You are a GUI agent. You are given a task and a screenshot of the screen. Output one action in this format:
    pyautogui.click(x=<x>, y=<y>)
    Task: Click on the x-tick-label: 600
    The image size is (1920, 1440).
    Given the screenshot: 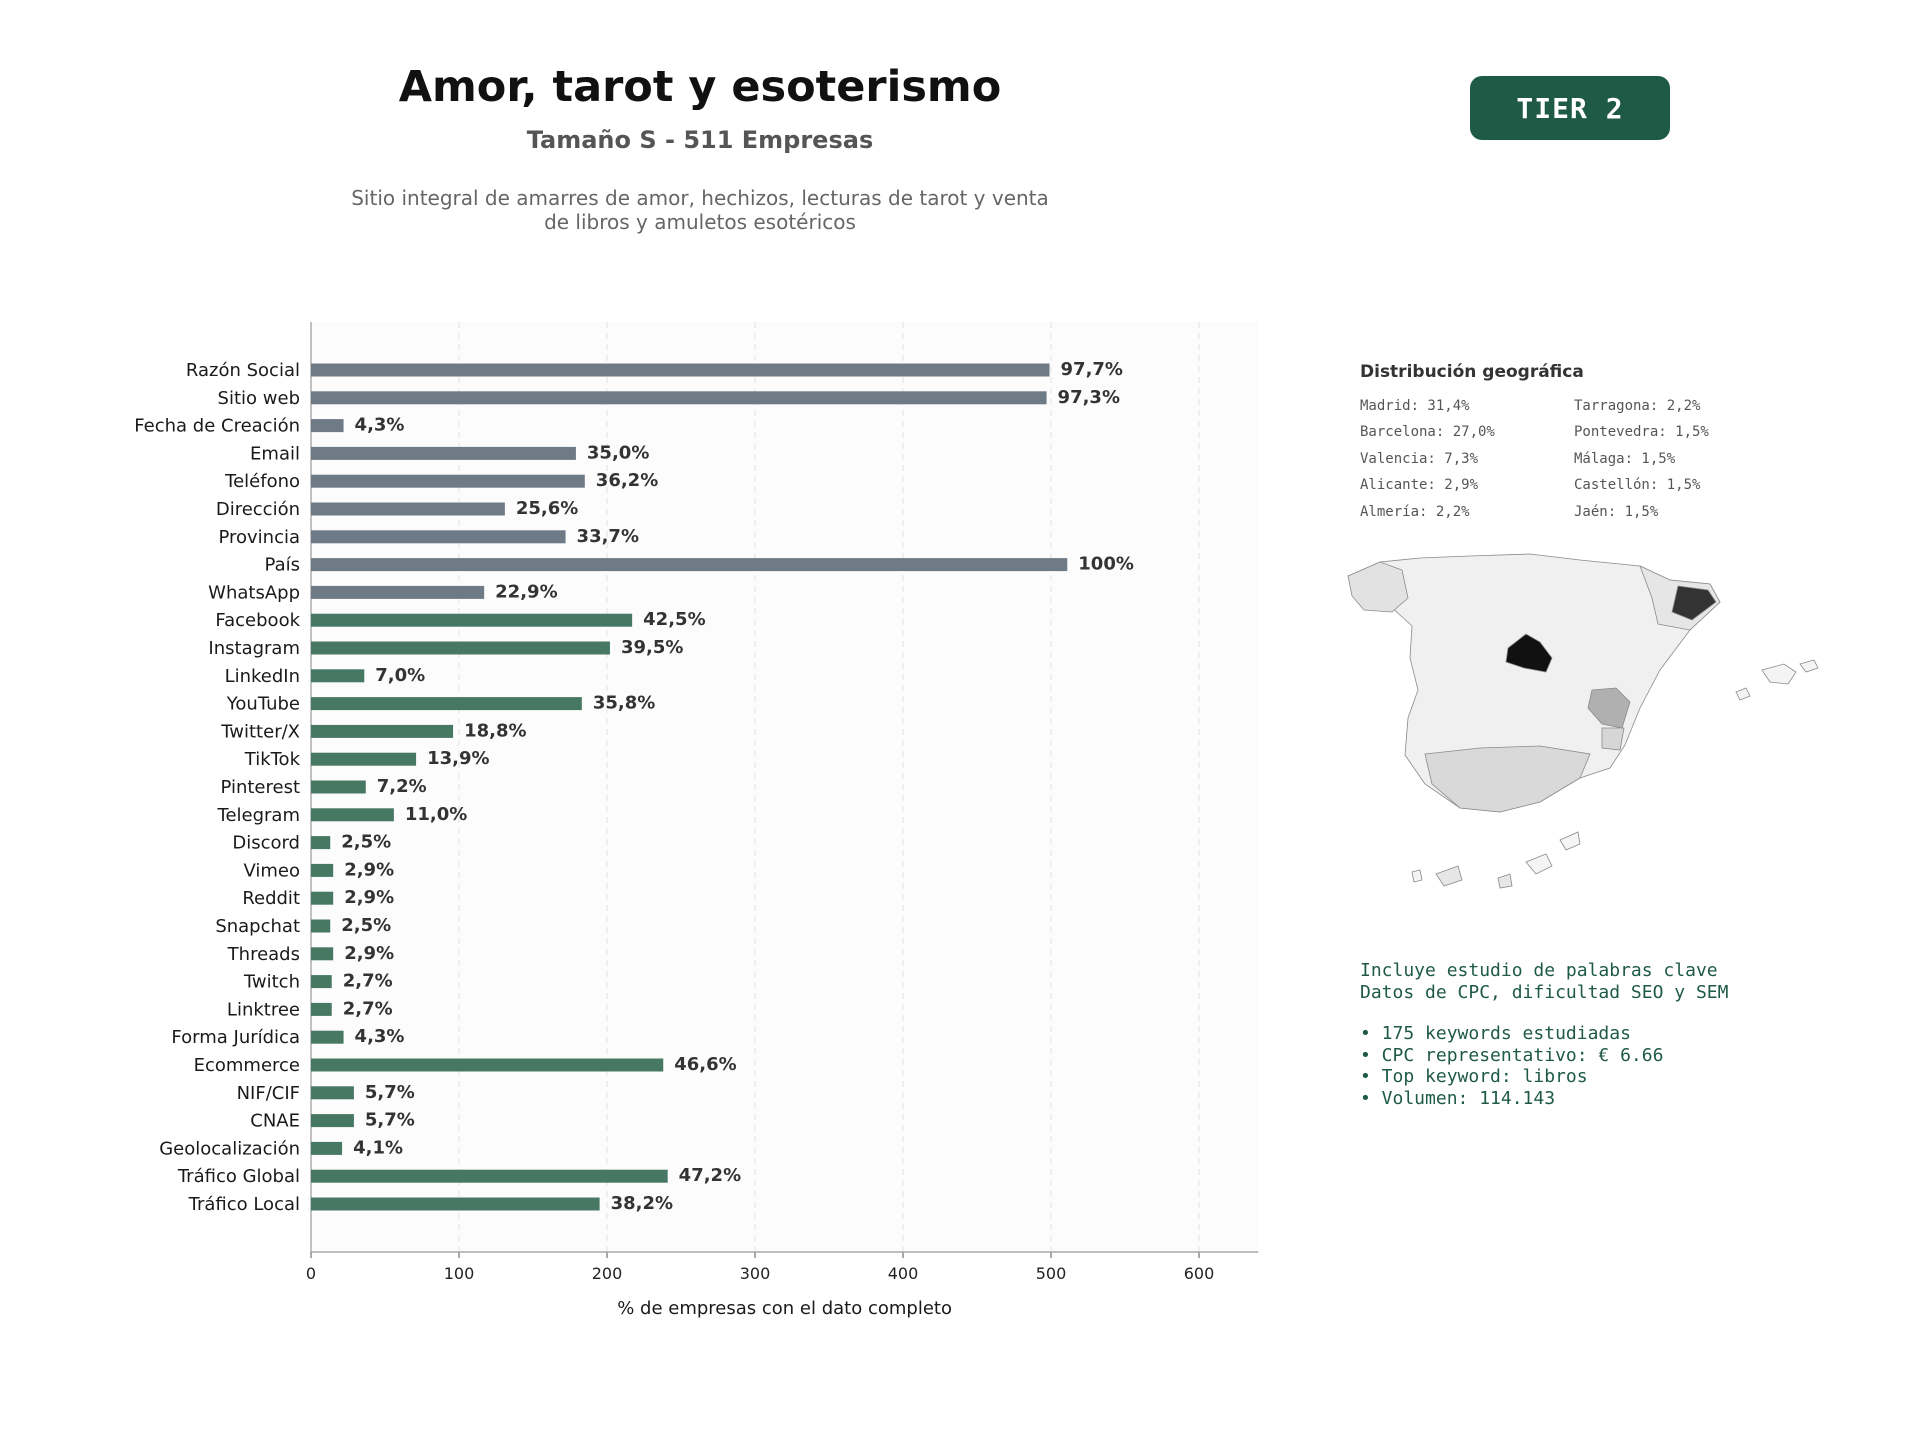 What is the action you would take?
    pyautogui.click(x=1199, y=1273)
    